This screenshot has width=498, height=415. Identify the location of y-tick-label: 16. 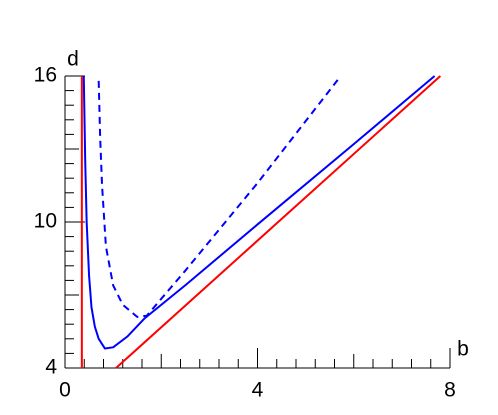
(45, 75).